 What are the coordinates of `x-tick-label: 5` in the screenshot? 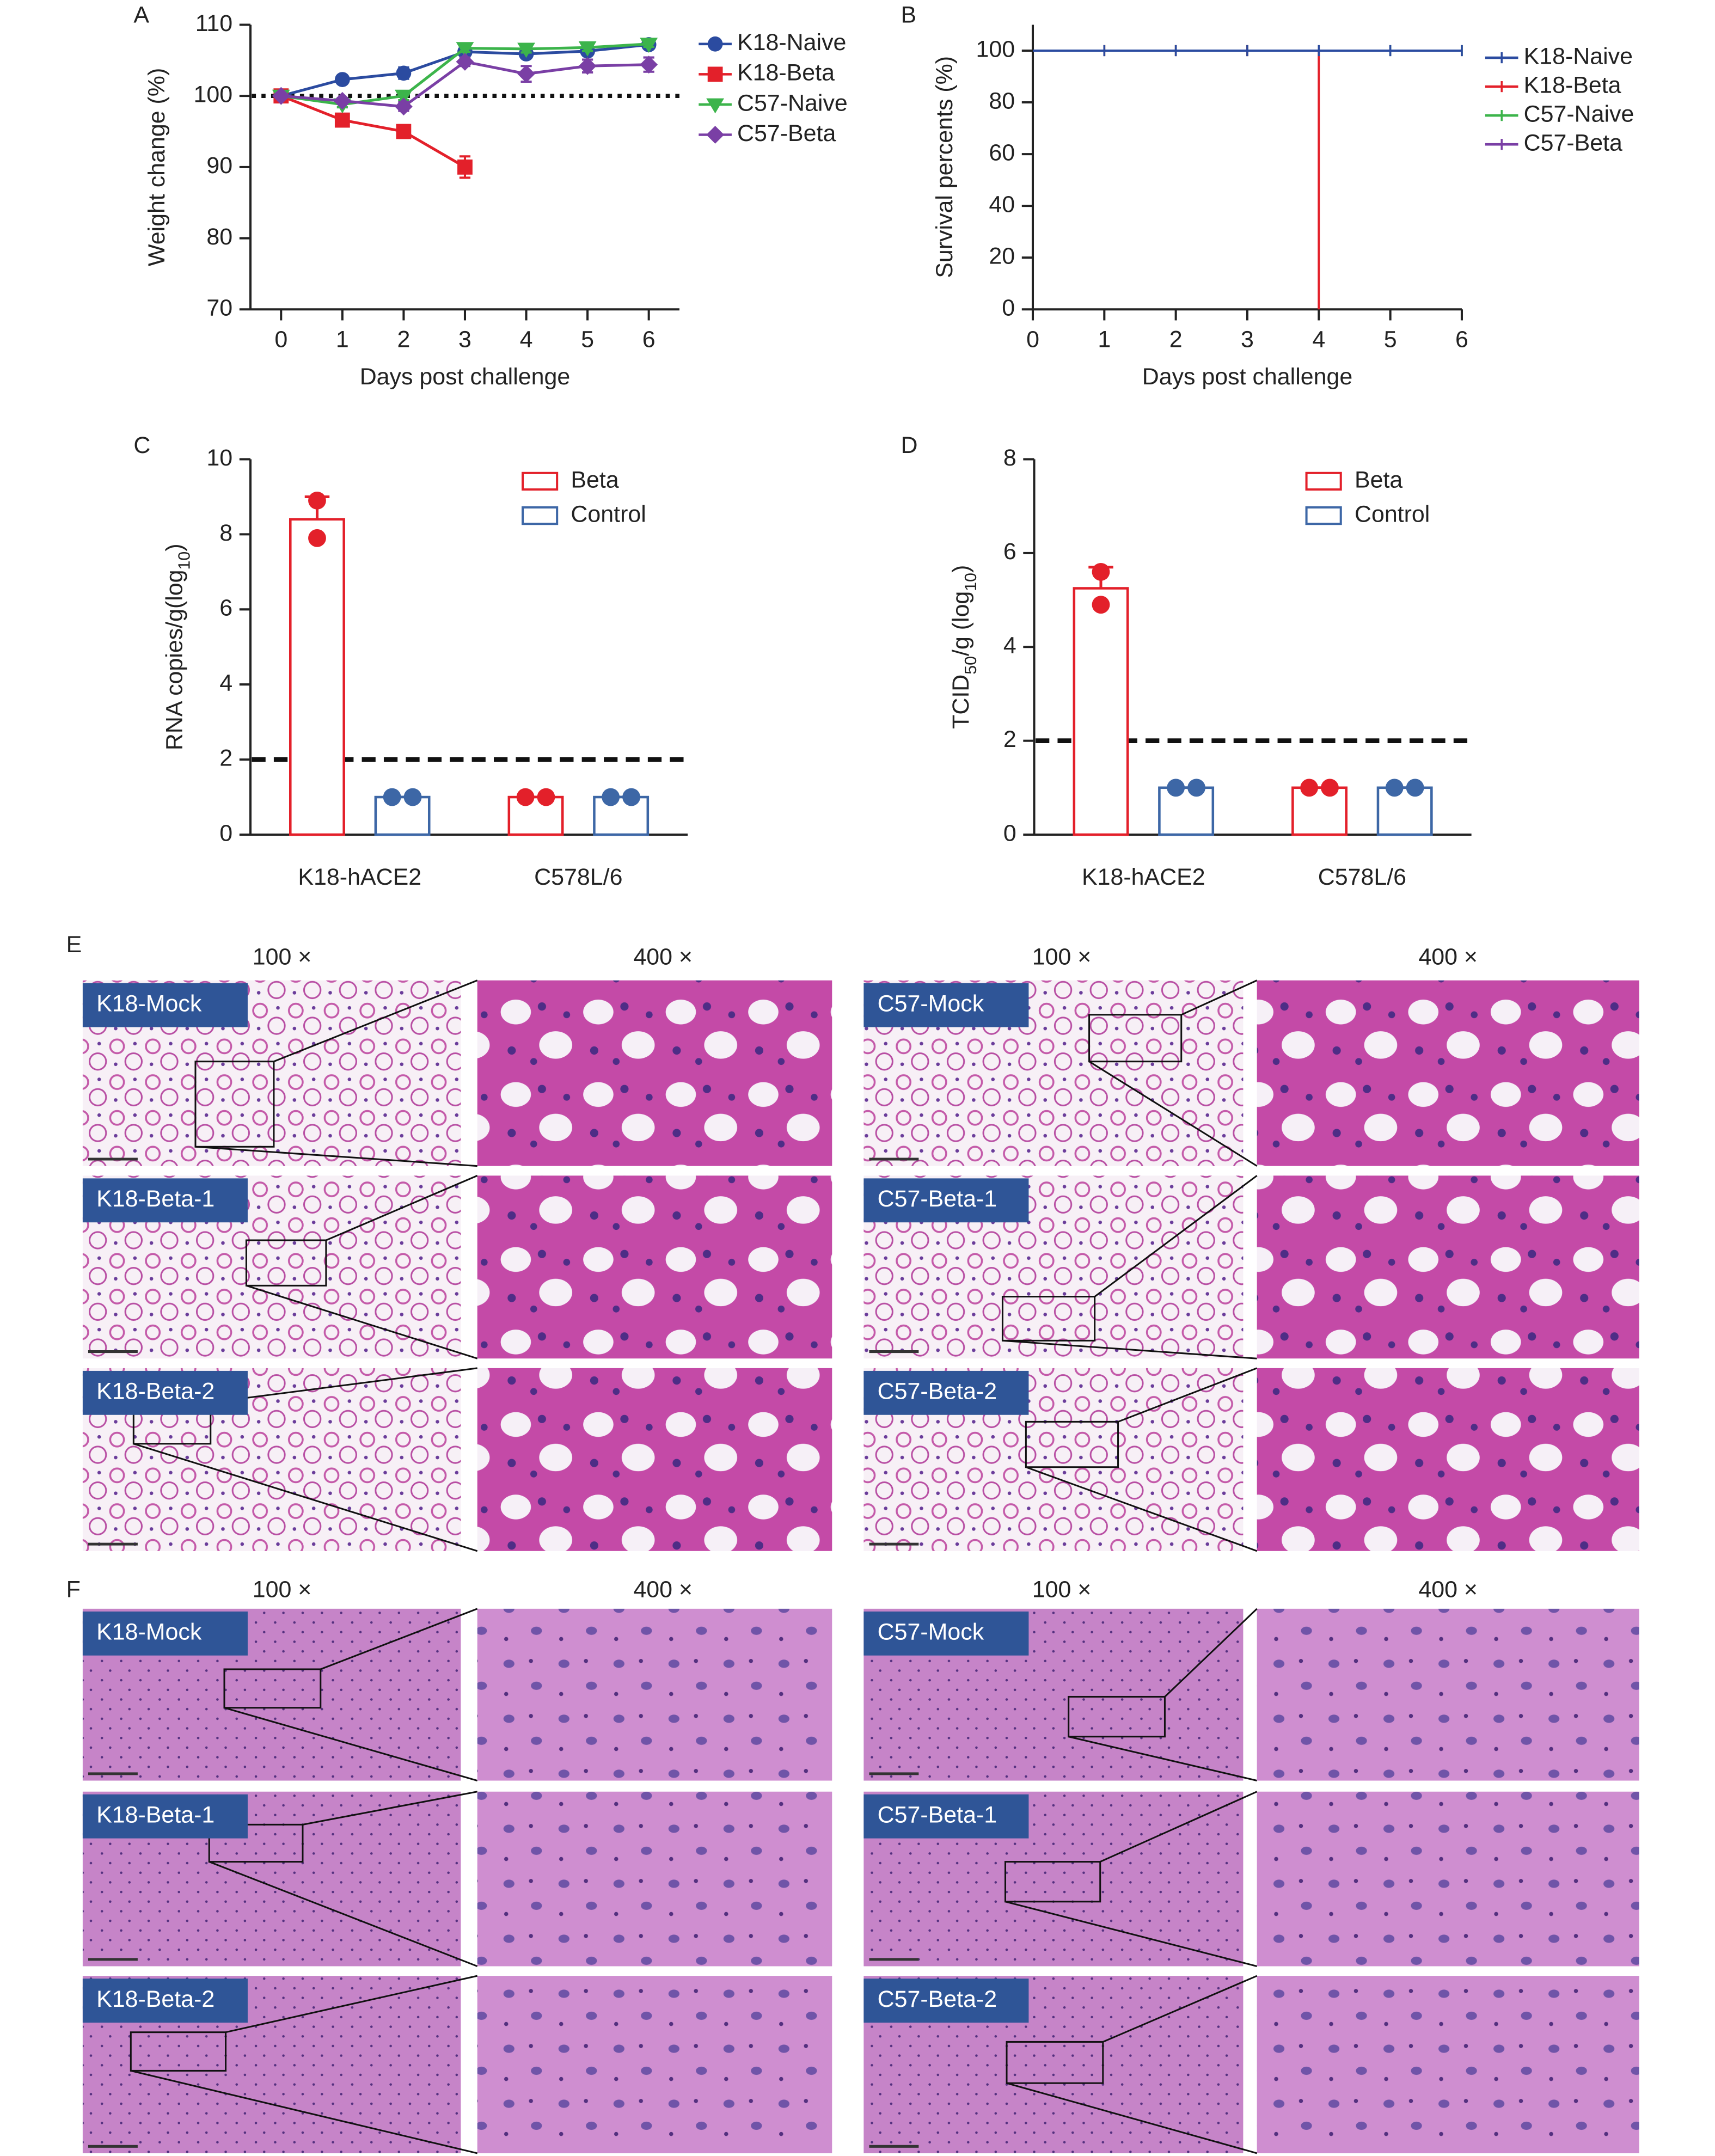 It's located at (587, 340).